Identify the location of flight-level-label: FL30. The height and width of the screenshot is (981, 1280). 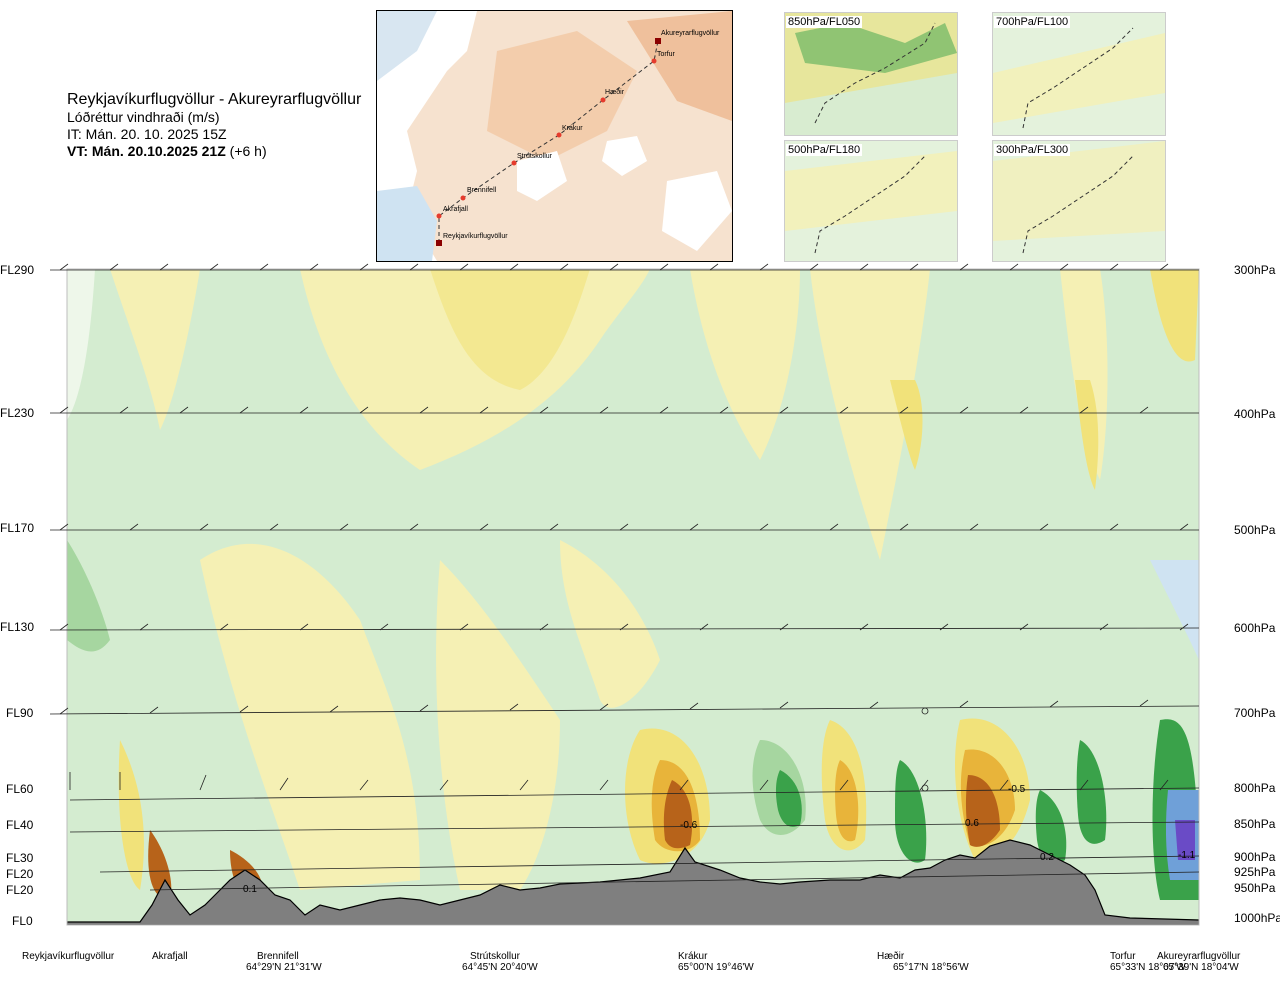
(20, 858).